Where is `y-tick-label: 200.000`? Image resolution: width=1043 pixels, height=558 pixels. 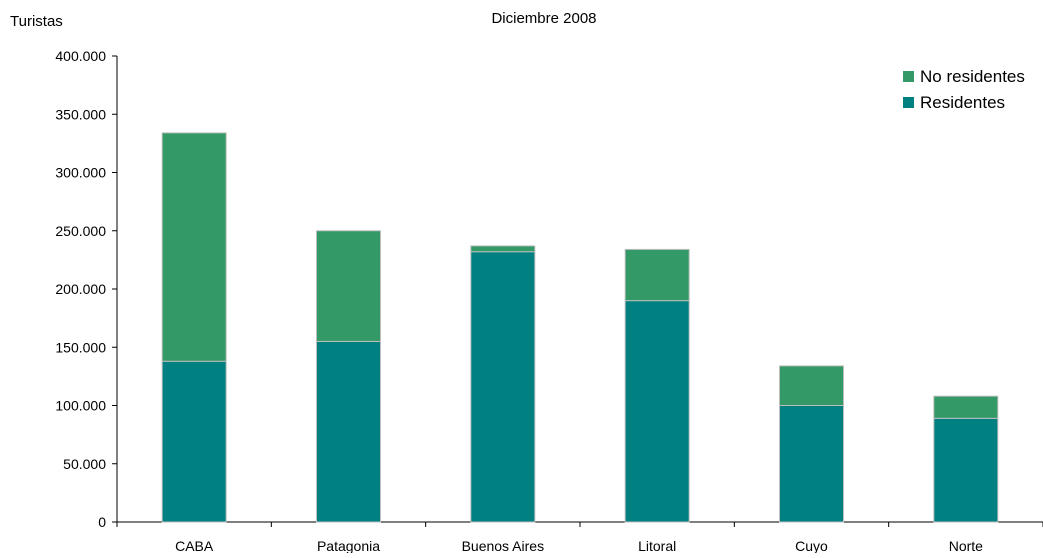
y-tick-label: 200.000 is located at coordinates (80, 289).